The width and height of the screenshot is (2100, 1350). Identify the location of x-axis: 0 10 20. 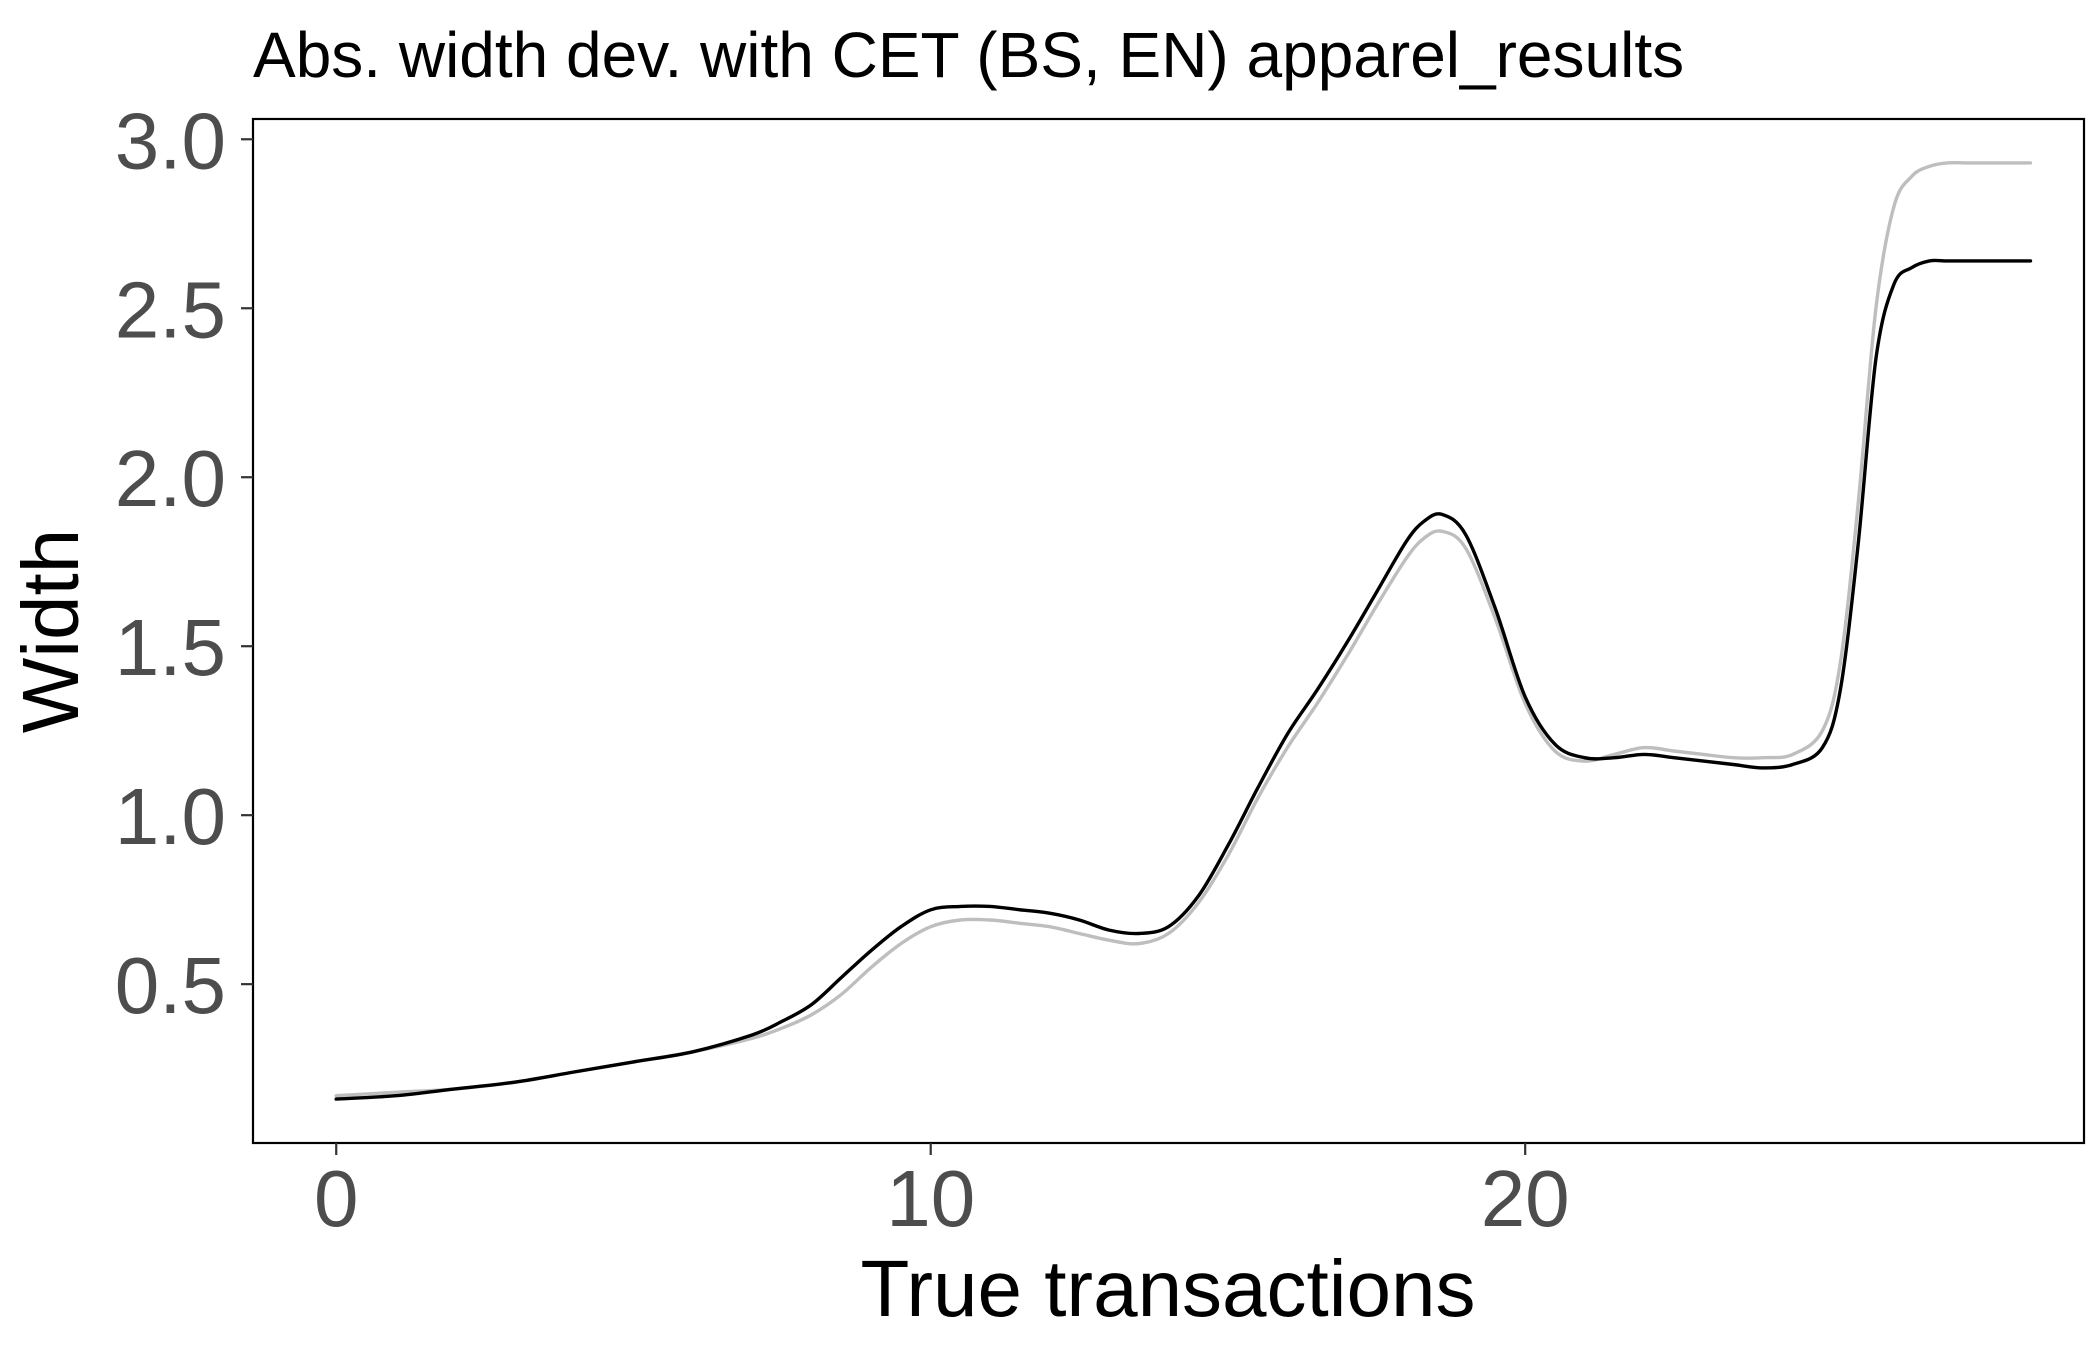
(942, 1193).